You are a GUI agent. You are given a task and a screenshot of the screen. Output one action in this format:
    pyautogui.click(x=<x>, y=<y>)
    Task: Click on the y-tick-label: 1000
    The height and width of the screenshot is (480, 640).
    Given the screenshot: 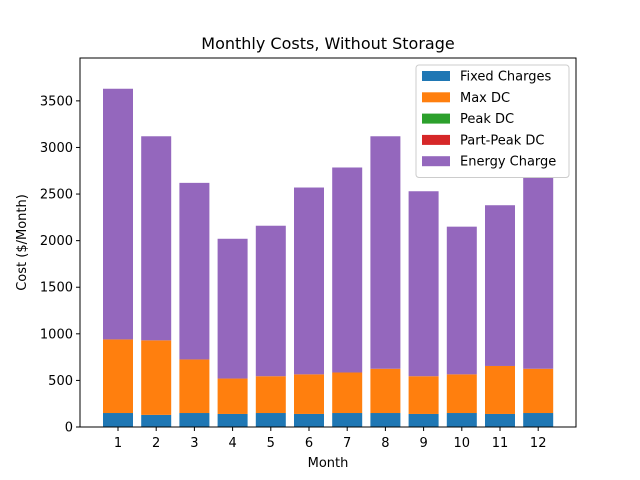 What is the action you would take?
    pyautogui.click(x=56, y=334)
    